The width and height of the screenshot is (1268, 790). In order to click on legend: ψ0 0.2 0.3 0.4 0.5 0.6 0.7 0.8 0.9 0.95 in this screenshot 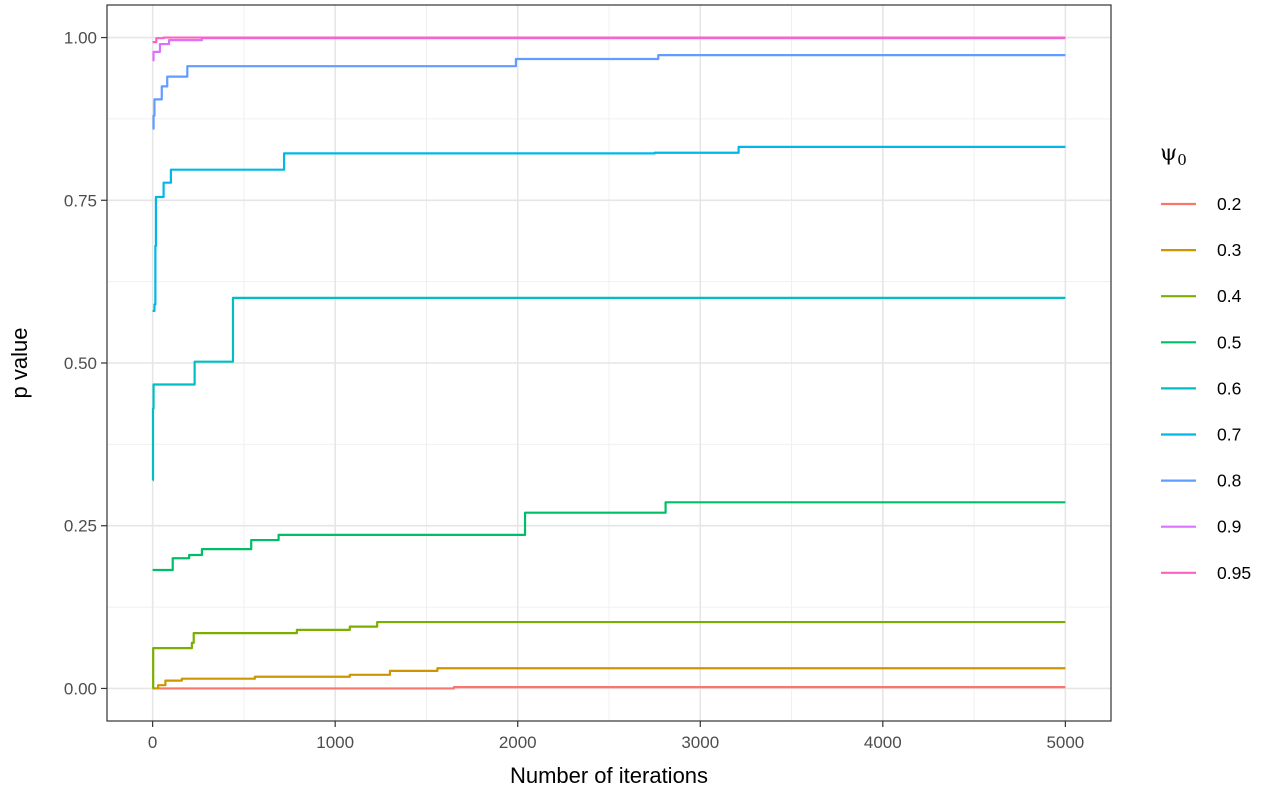, I will do `click(1205, 362)`.